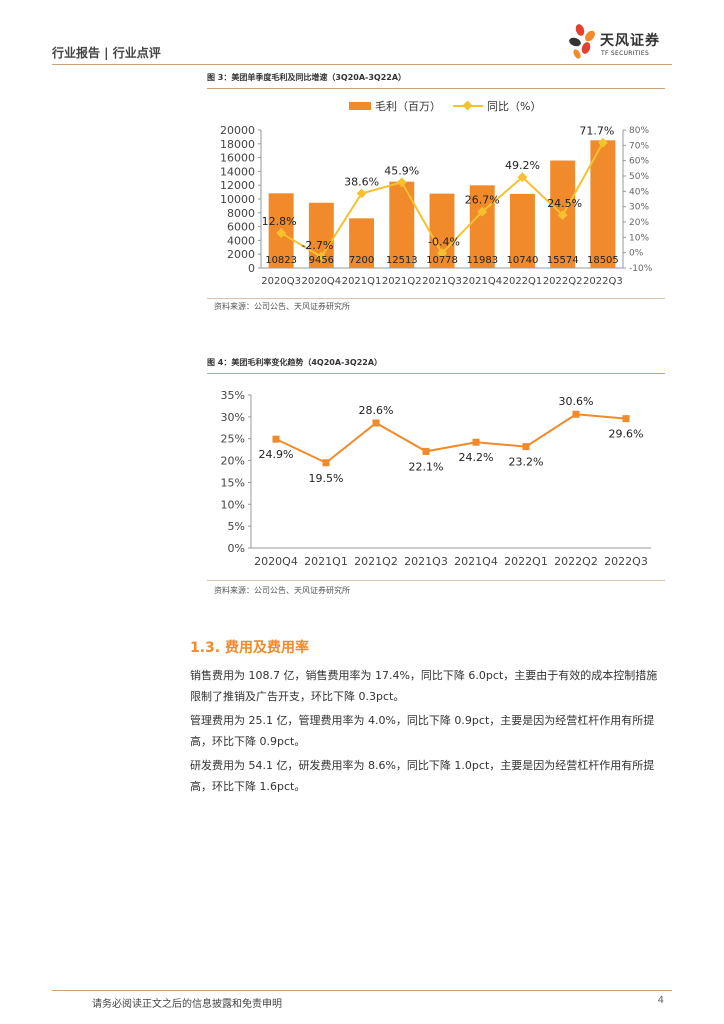 This screenshot has width=724, height=1024. I want to click on bar-value-label: 7200, so click(361, 260).